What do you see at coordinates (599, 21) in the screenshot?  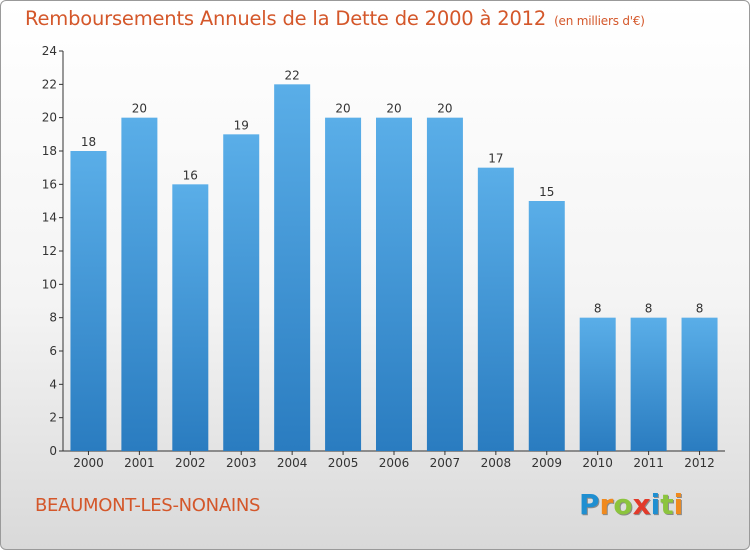 I see `chart-subtitle: (en milliers d'€)` at bounding box center [599, 21].